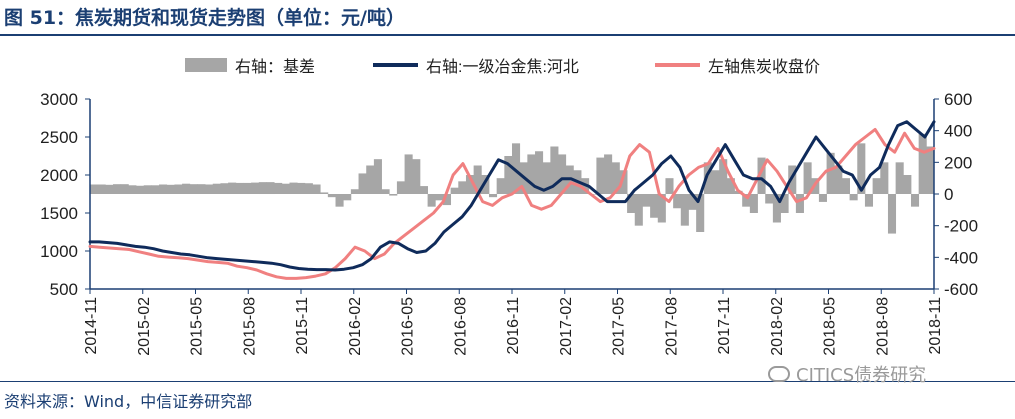 This screenshot has width=1015, height=419. Describe the element at coordinates (59, 213) in the screenshot. I see `left-tick-label: 1500` at that location.